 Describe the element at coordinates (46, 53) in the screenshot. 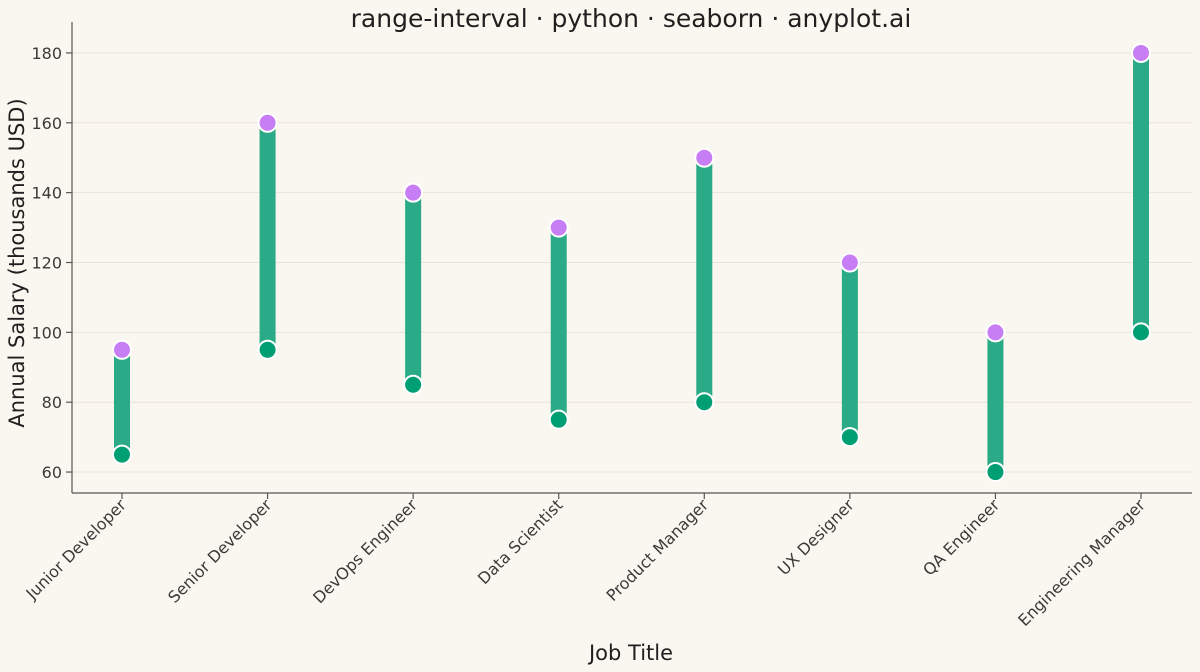

I see `y-tick-label: 180` at that location.